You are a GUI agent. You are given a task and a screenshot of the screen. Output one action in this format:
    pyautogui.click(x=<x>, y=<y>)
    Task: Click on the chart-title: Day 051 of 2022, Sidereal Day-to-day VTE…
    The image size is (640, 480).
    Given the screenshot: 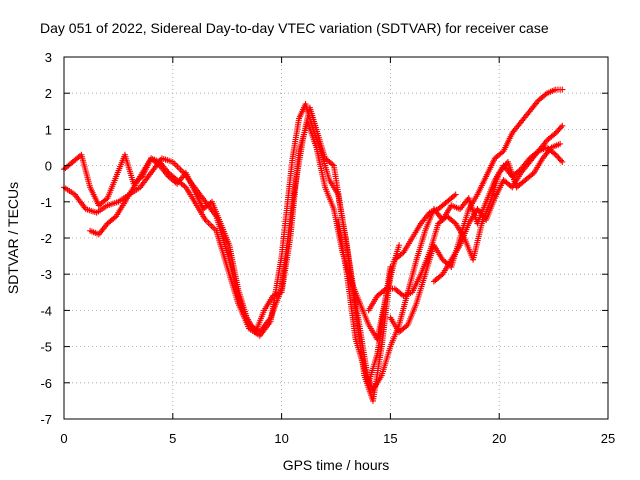 What is the action you would take?
    pyautogui.click(x=294, y=28)
    